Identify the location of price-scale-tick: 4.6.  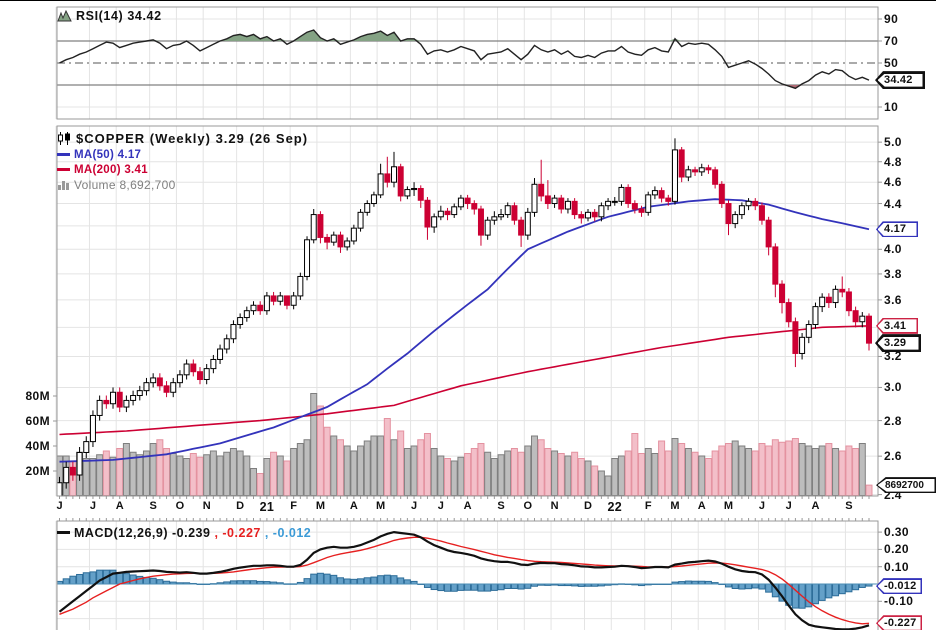
(893, 182).